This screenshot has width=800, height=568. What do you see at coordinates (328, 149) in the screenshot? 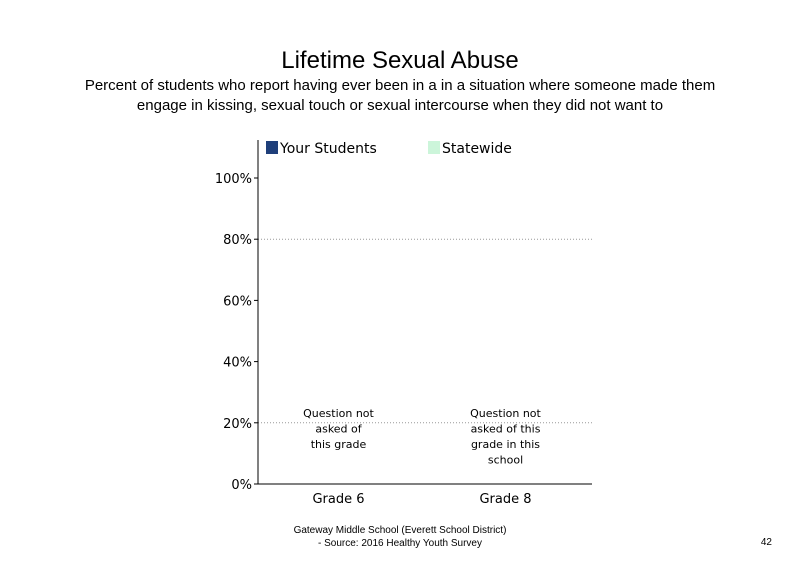
I see `legend-label: Your Students` at bounding box center [328, 149].